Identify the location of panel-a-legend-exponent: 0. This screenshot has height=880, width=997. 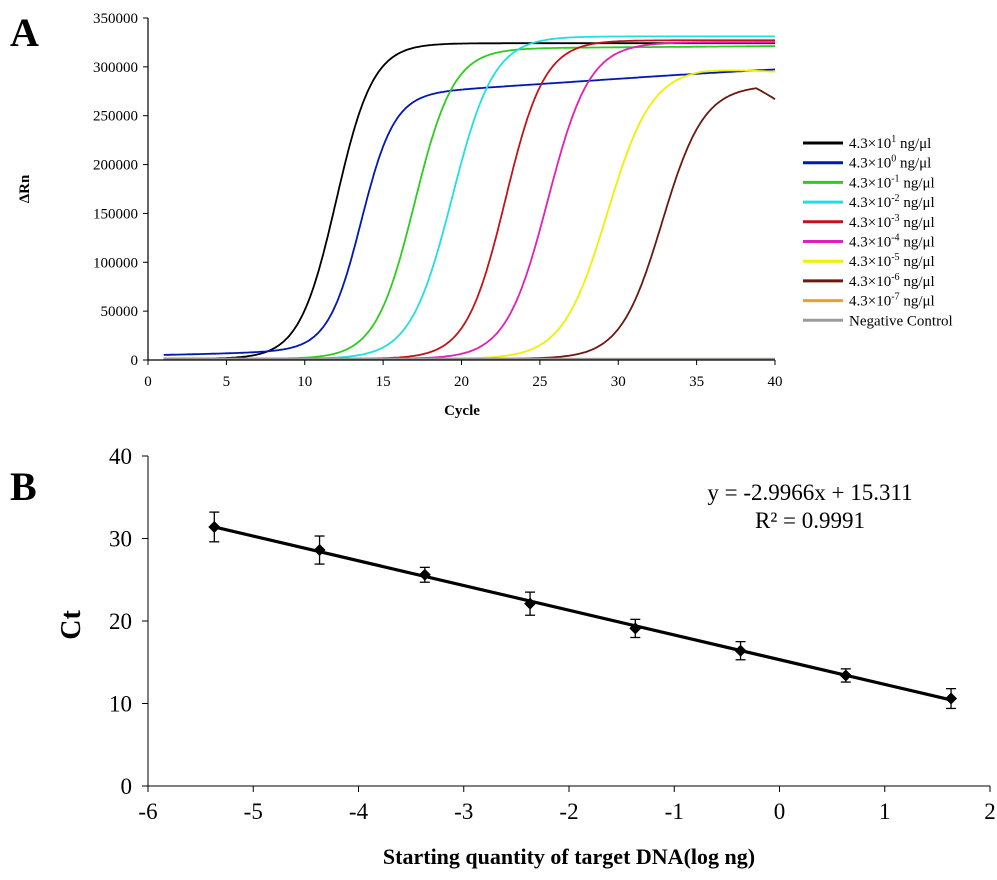
(893, 159).